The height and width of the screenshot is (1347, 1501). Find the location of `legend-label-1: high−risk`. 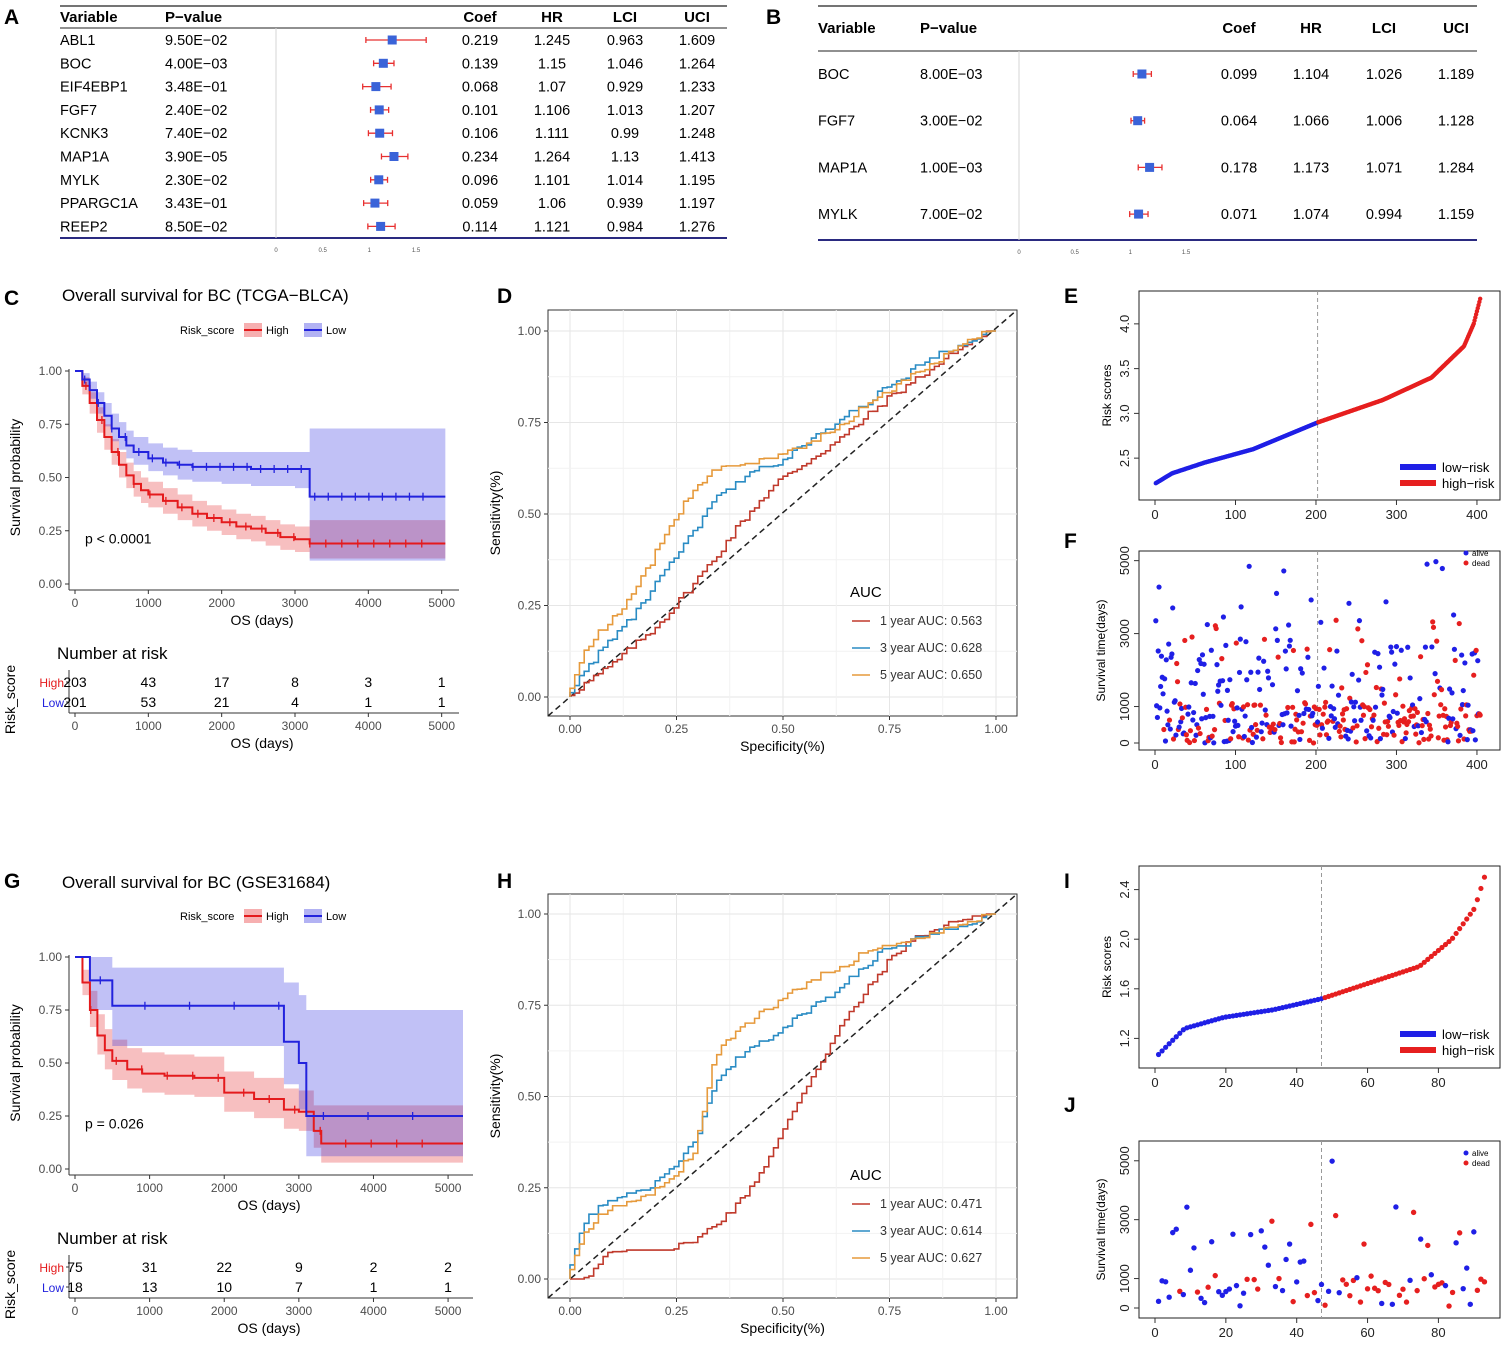

legend-label-1: high−risk is located at coordinates (1468, 1050).